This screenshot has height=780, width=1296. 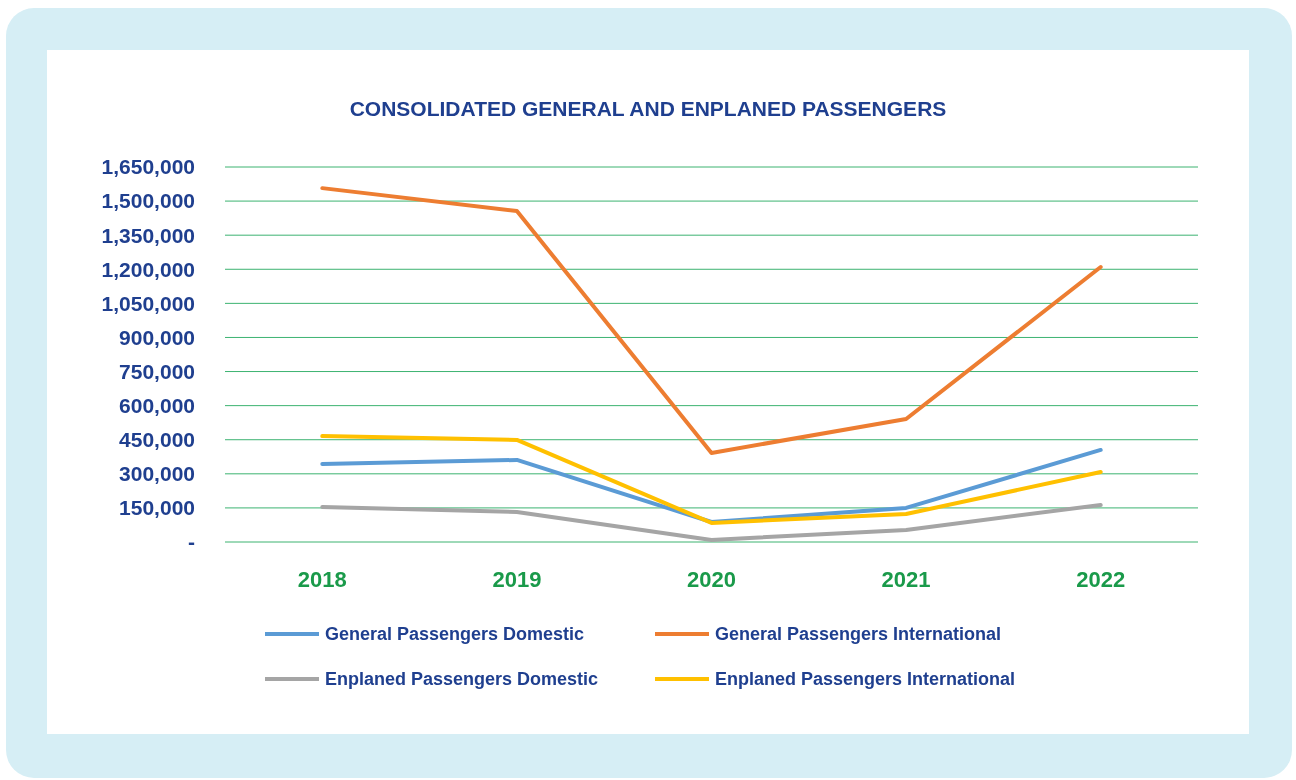 I want to click on legend-label: General Passengers International, so click(x=858, y=634).